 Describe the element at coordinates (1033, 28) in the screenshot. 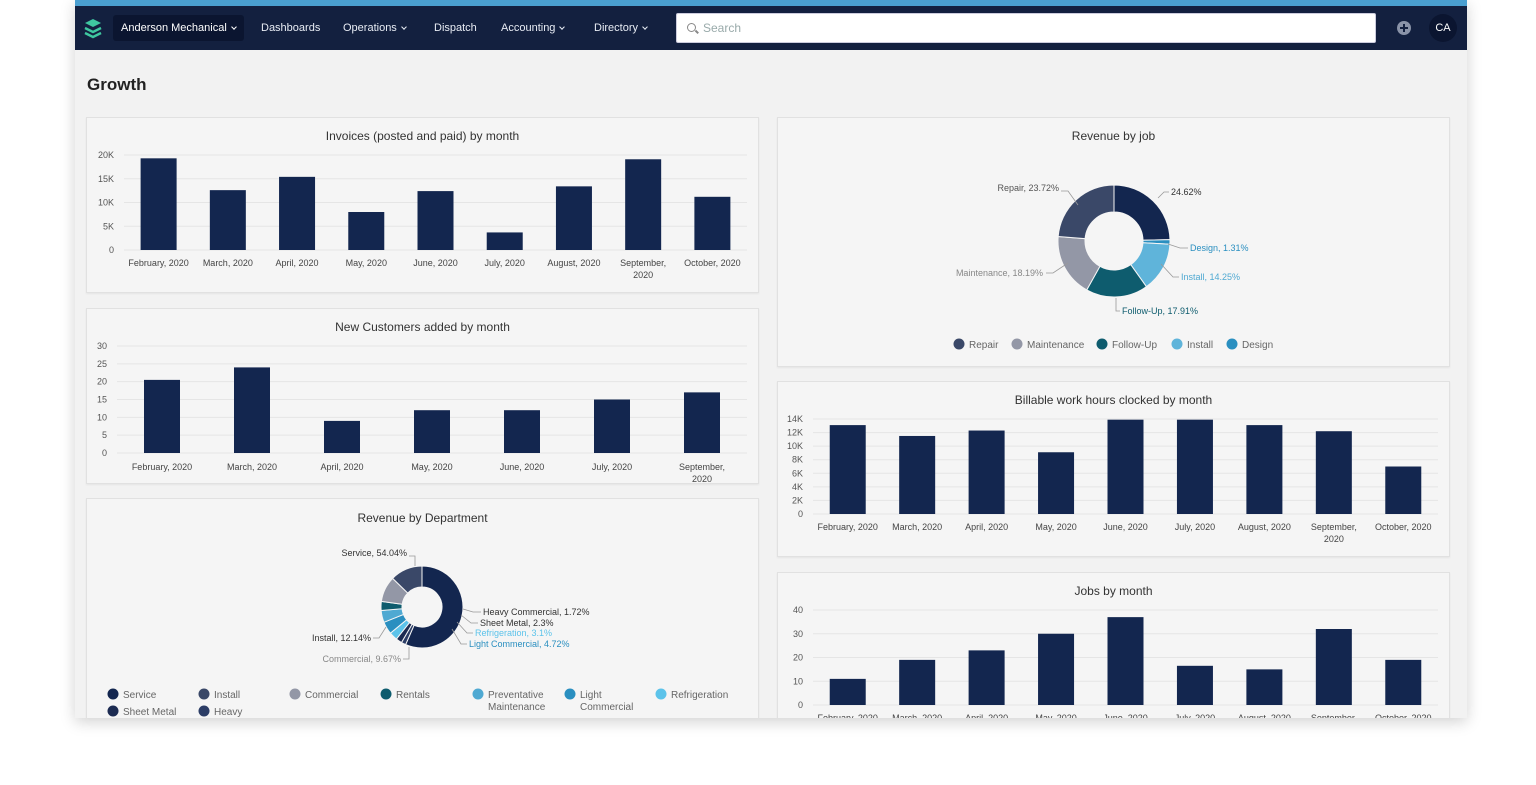

I see `search-input` at that location.